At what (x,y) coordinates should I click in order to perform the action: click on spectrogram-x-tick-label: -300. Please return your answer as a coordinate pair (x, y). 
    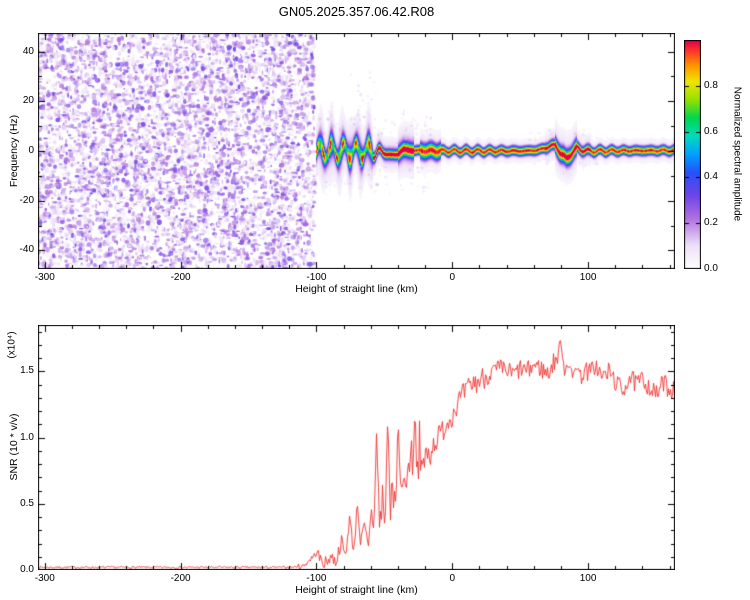
    Looking at the image, I should click on (44, 277).